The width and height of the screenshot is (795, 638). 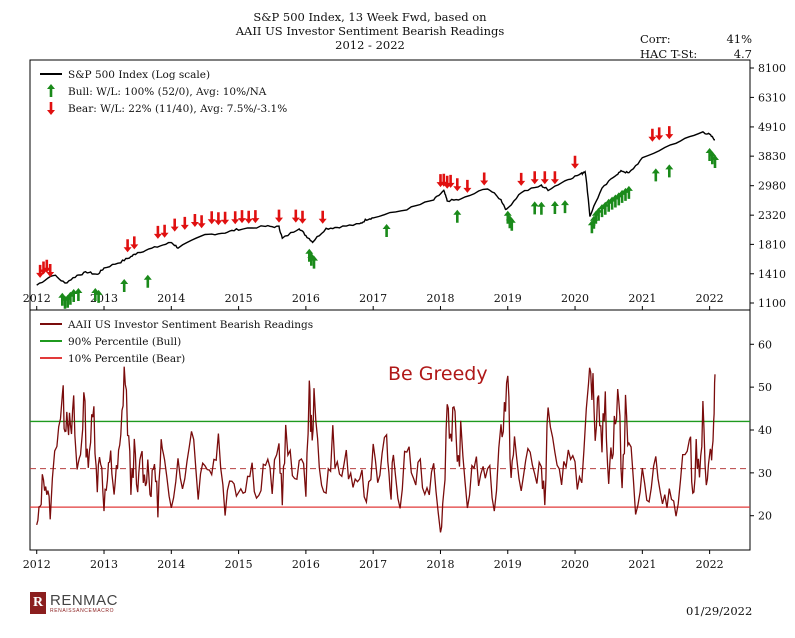 I want to click on top-x-tick-label: 2017, so click(x=373, y=298).